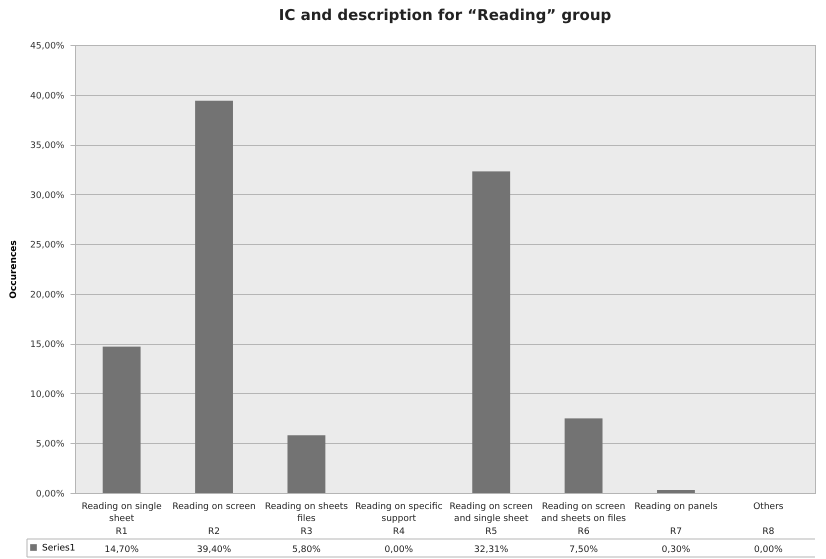  What do you see at coordinates (47, 395) in the screenshot?
I see `y-tick-label: 10,00%` at bounding box center [47, 395].